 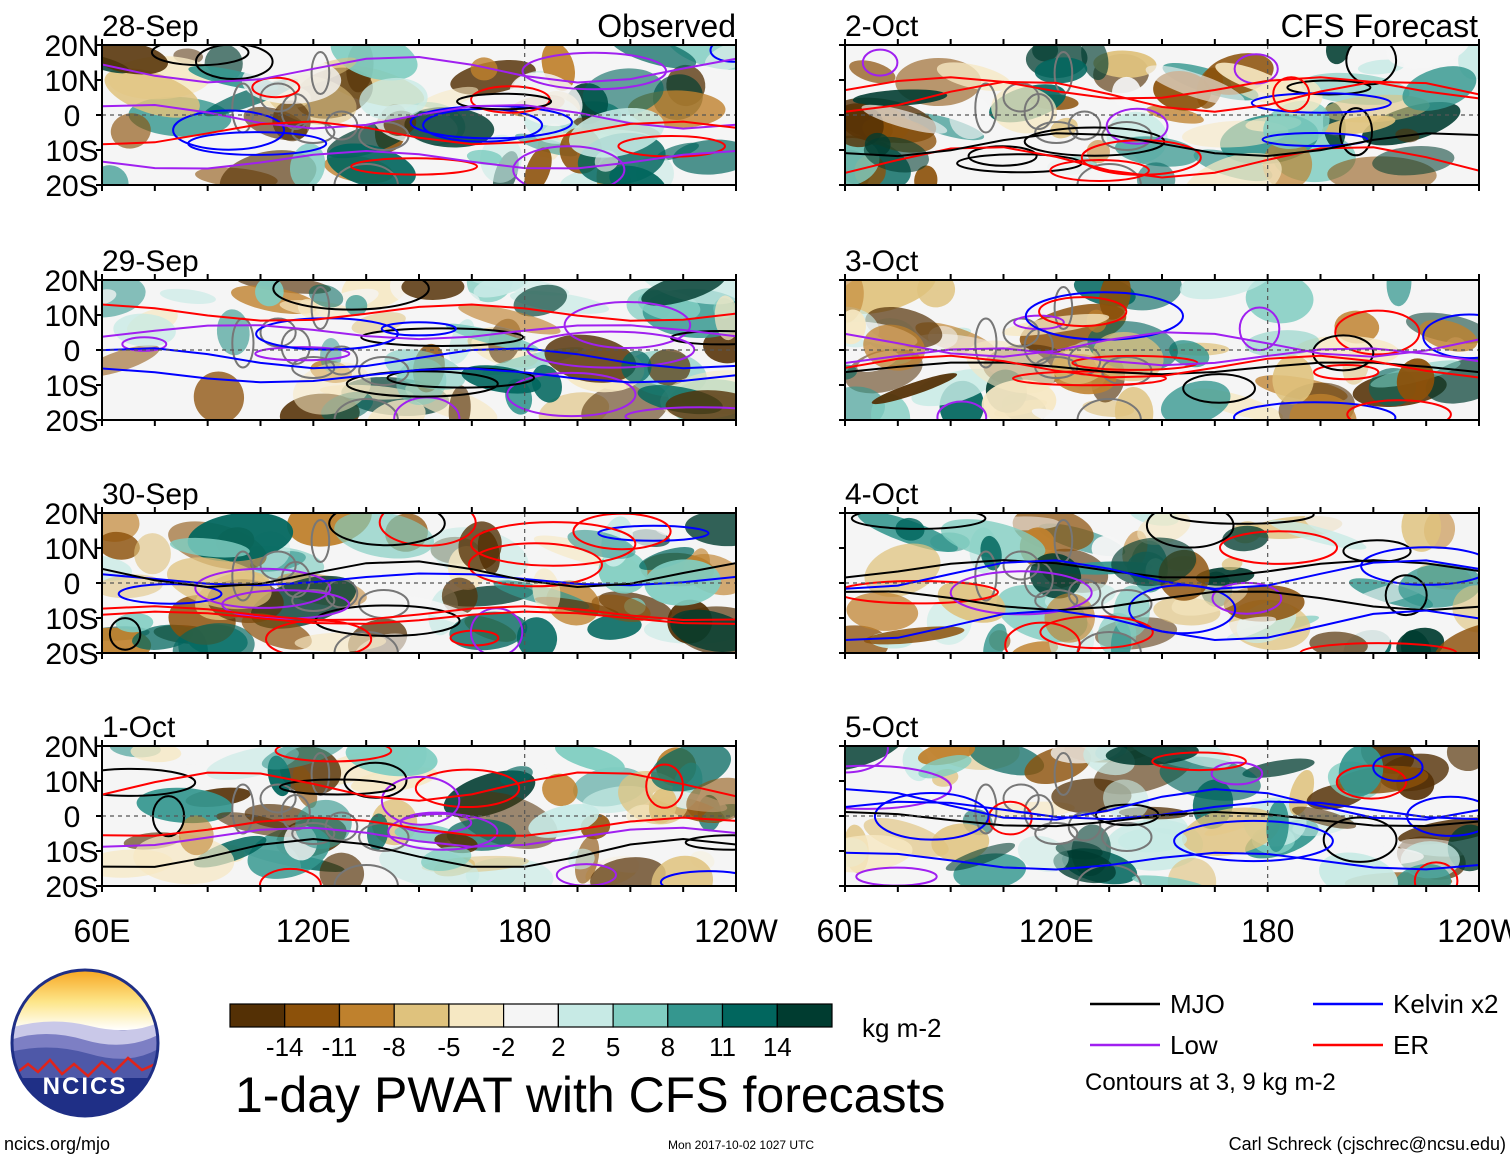 What do you see at coordinates (901, 1028) in the screenshot?
I see `colorbar-unit: kg m-2` at bounding box center [901, 1028].